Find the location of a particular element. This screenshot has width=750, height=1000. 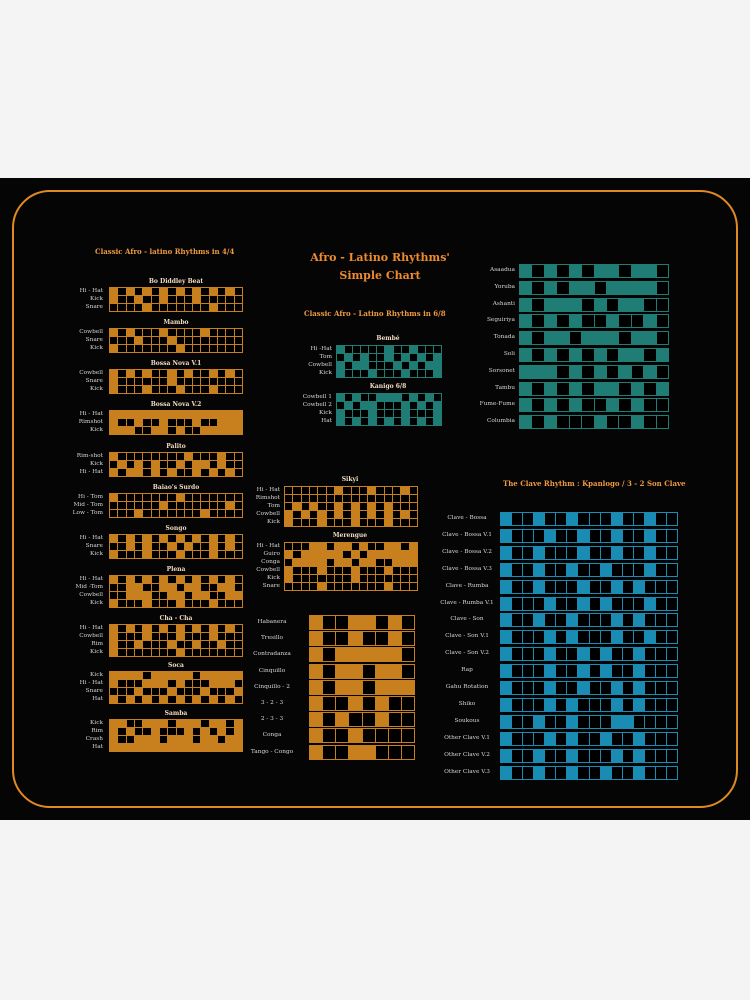

grid-title: Plena is located at coordinates (176, 569).